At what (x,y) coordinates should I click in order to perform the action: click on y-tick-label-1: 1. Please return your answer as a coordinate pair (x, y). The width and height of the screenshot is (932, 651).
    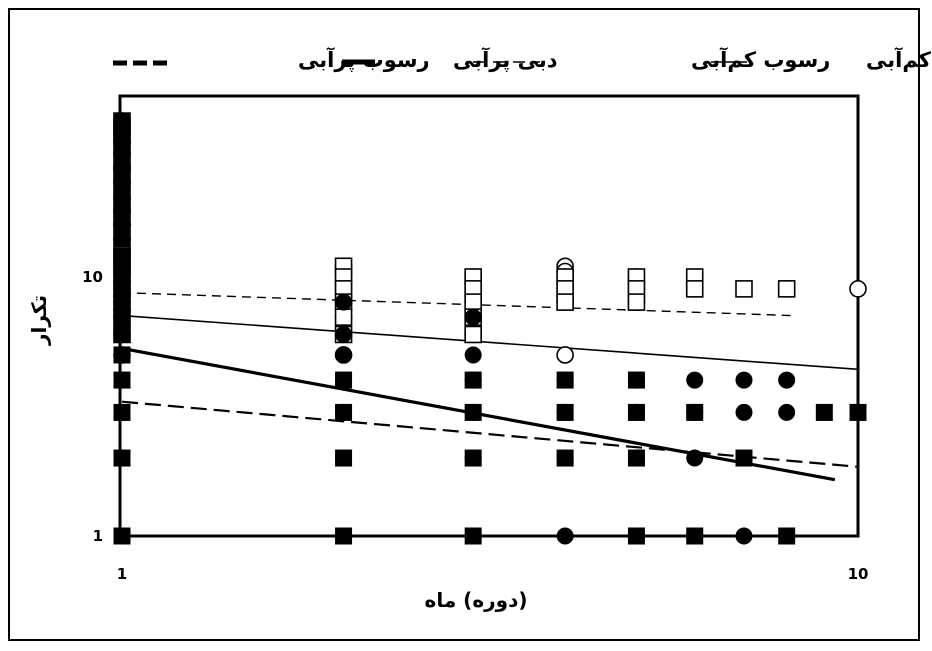
    Looking at the image, I should click on (98, 536).